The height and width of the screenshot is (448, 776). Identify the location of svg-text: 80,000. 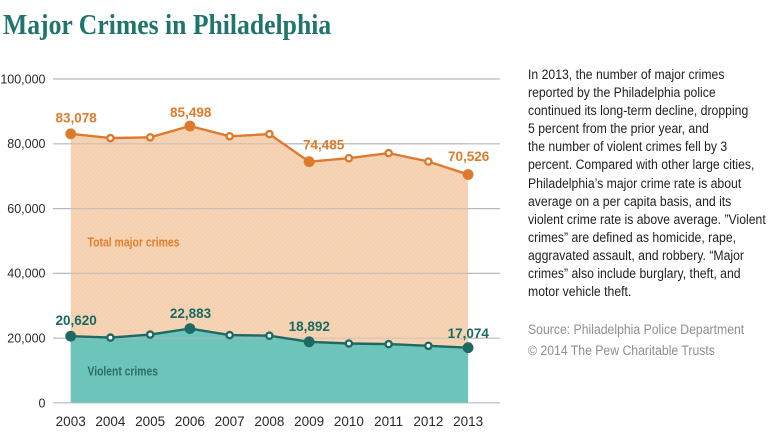
(26, 144).